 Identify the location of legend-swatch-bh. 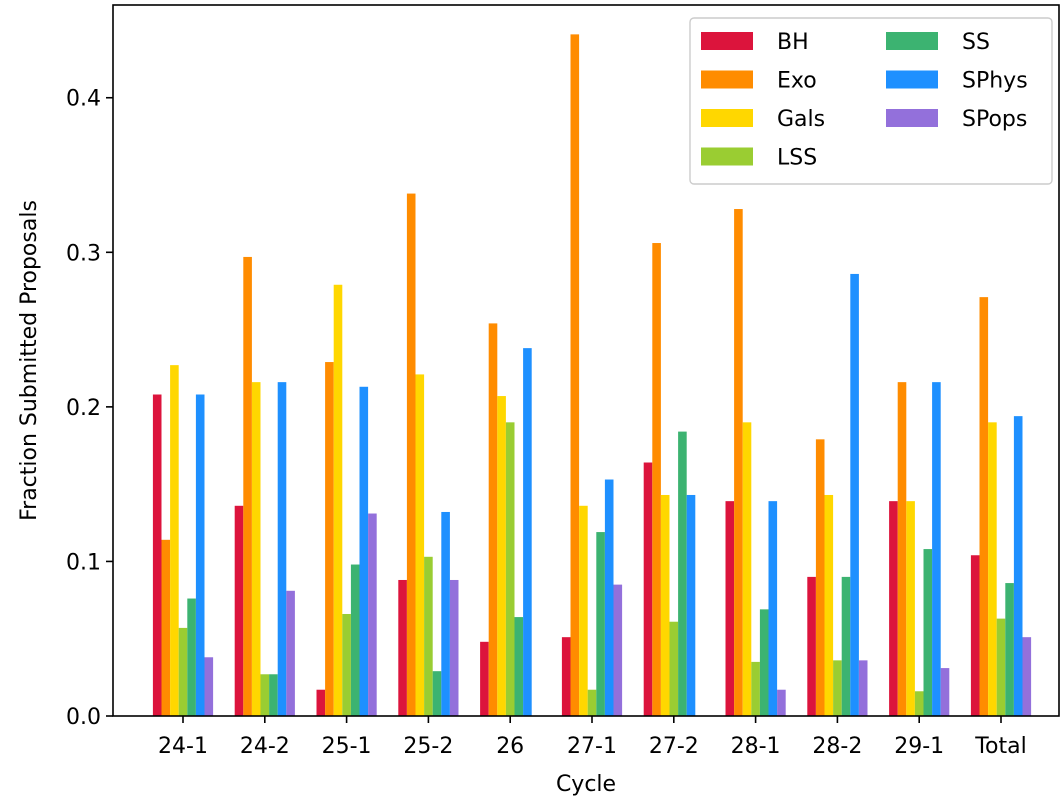
(727, 41).